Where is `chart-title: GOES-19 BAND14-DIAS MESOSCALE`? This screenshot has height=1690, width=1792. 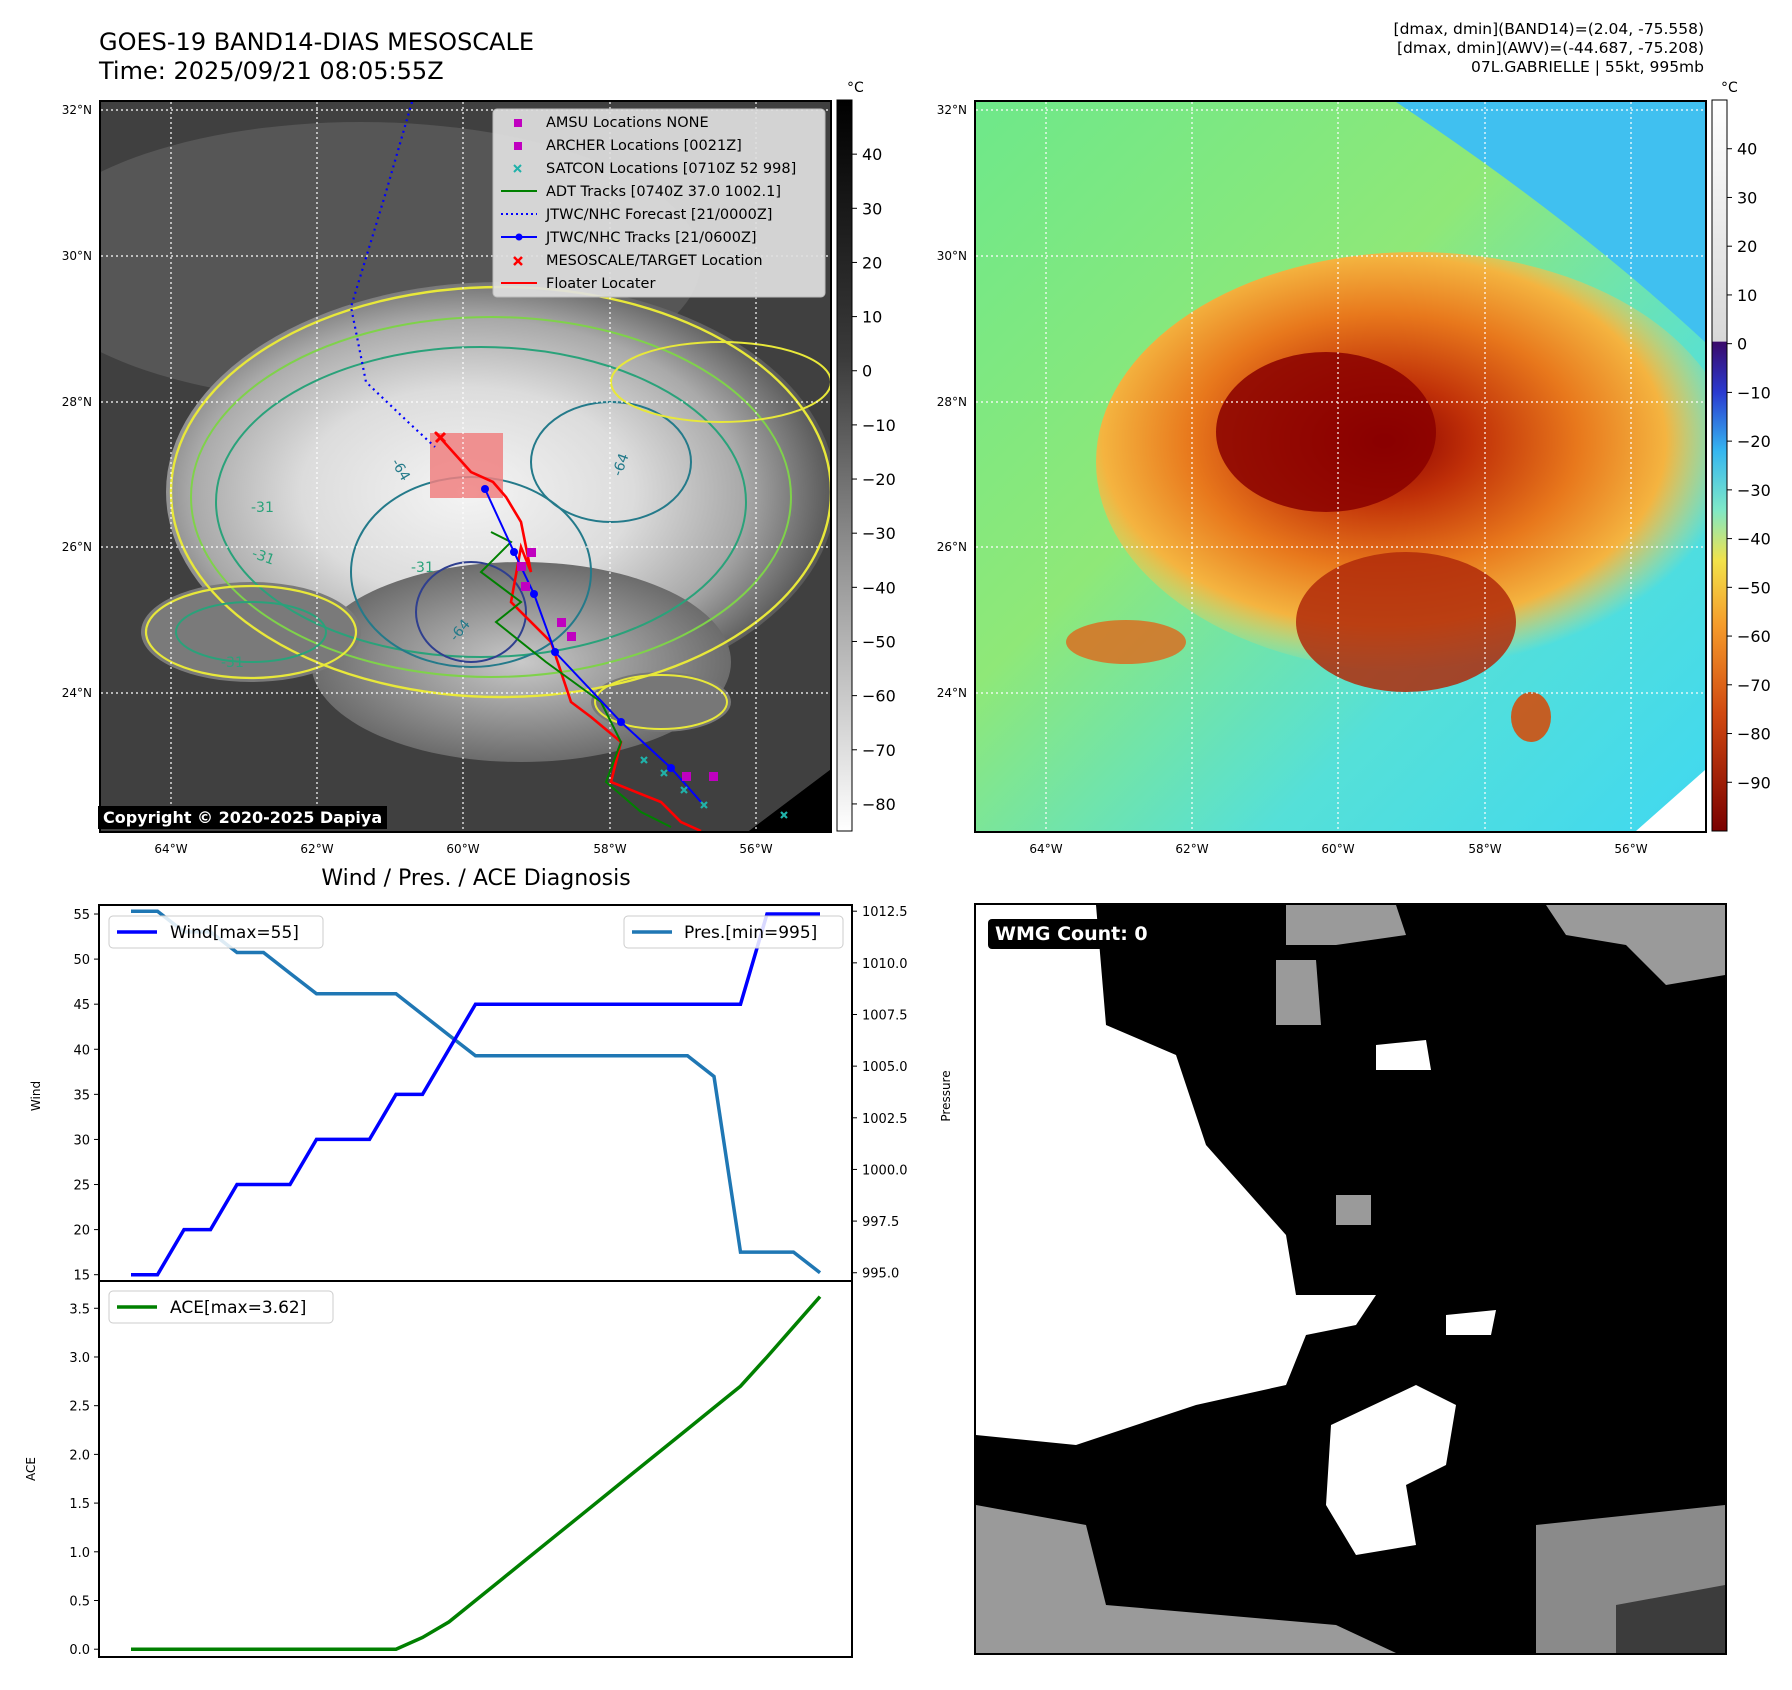
chart-title: GOES-19 BAND14-DIAS MESOSCALE is located at coordinates (317, 42).